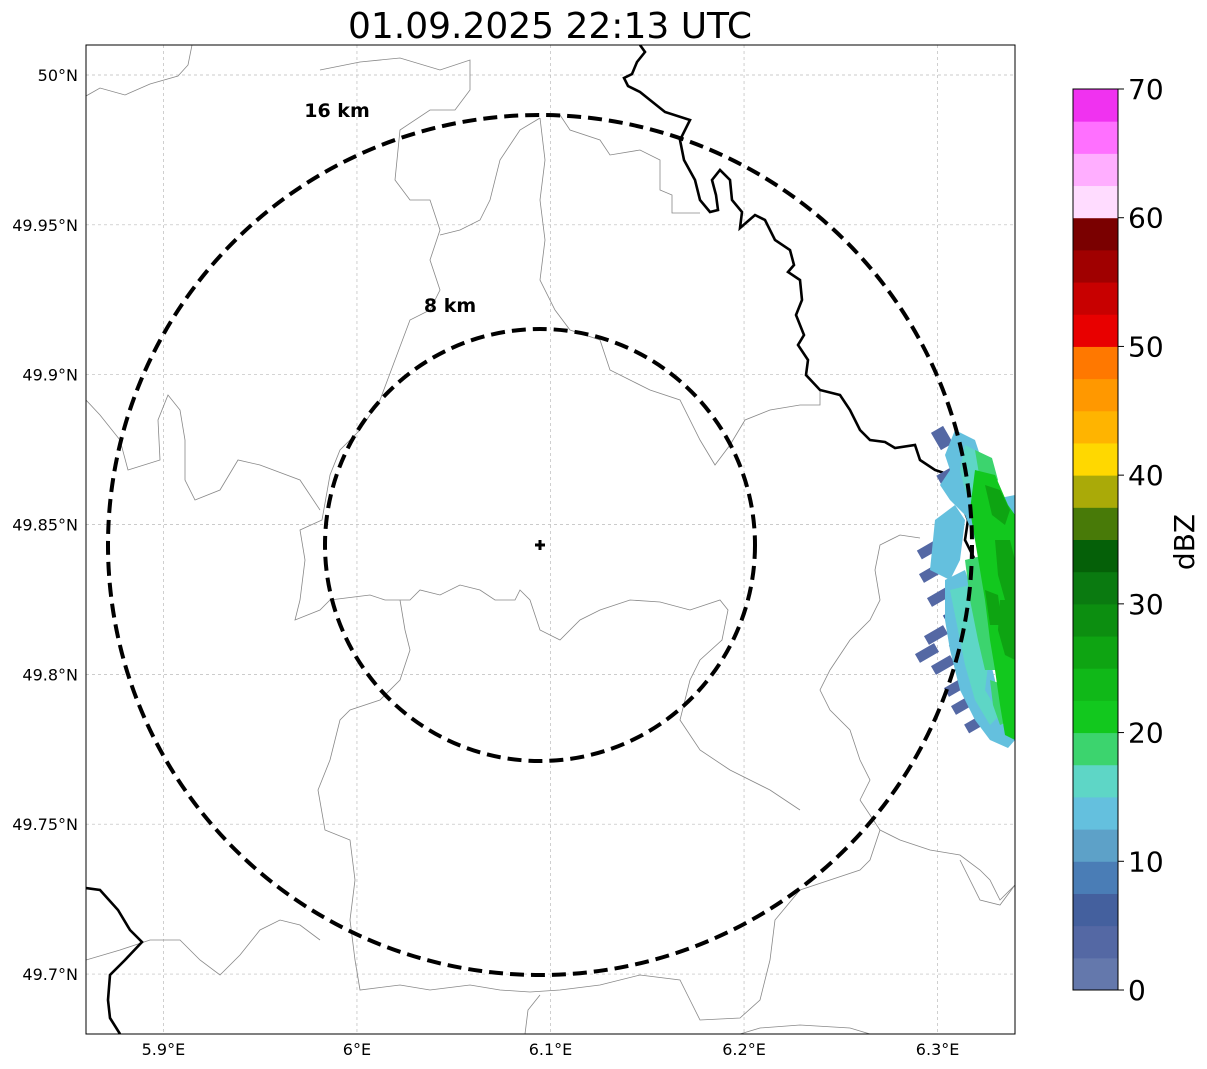 The height and width of the screenshot is (1069, 1207). Describe the element at coordinates (1146, 733) in the screenshot. I see `colorbar-tick-label: 20` at that location.